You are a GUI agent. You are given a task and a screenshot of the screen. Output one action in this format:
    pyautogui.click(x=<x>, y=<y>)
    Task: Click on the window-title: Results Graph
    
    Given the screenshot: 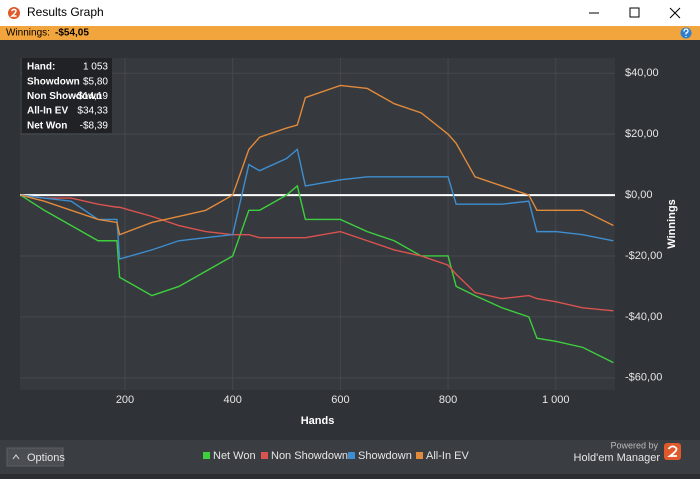 What is the action you would take?
    pyautogui.click(x=65, y=12)
    